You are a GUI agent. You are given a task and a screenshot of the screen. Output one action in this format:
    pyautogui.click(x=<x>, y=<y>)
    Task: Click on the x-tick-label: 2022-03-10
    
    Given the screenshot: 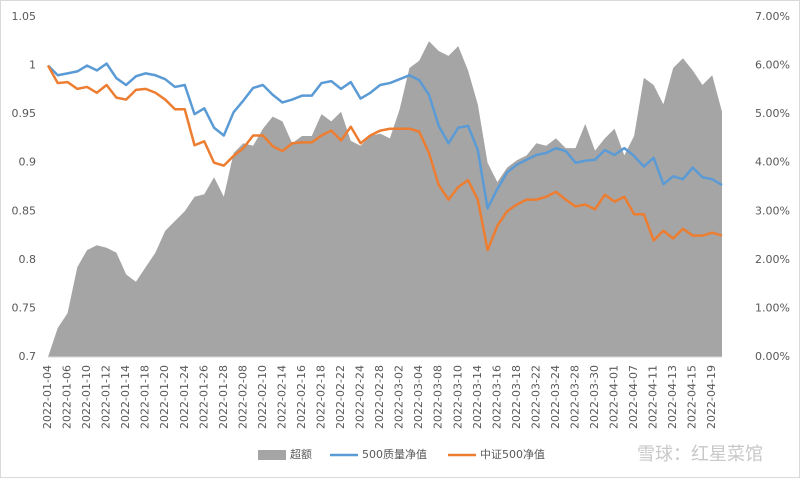 What is the action you would take?
    pyautogui.click(x=457, y=397)
    